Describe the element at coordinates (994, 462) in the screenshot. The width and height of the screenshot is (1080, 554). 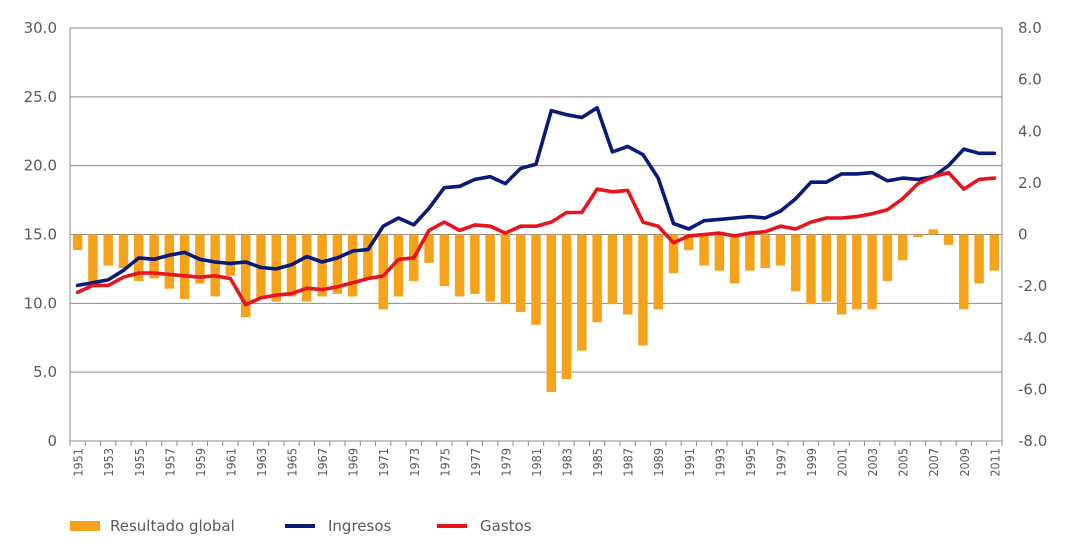
I see `x-tick-label: 2011` at that location.